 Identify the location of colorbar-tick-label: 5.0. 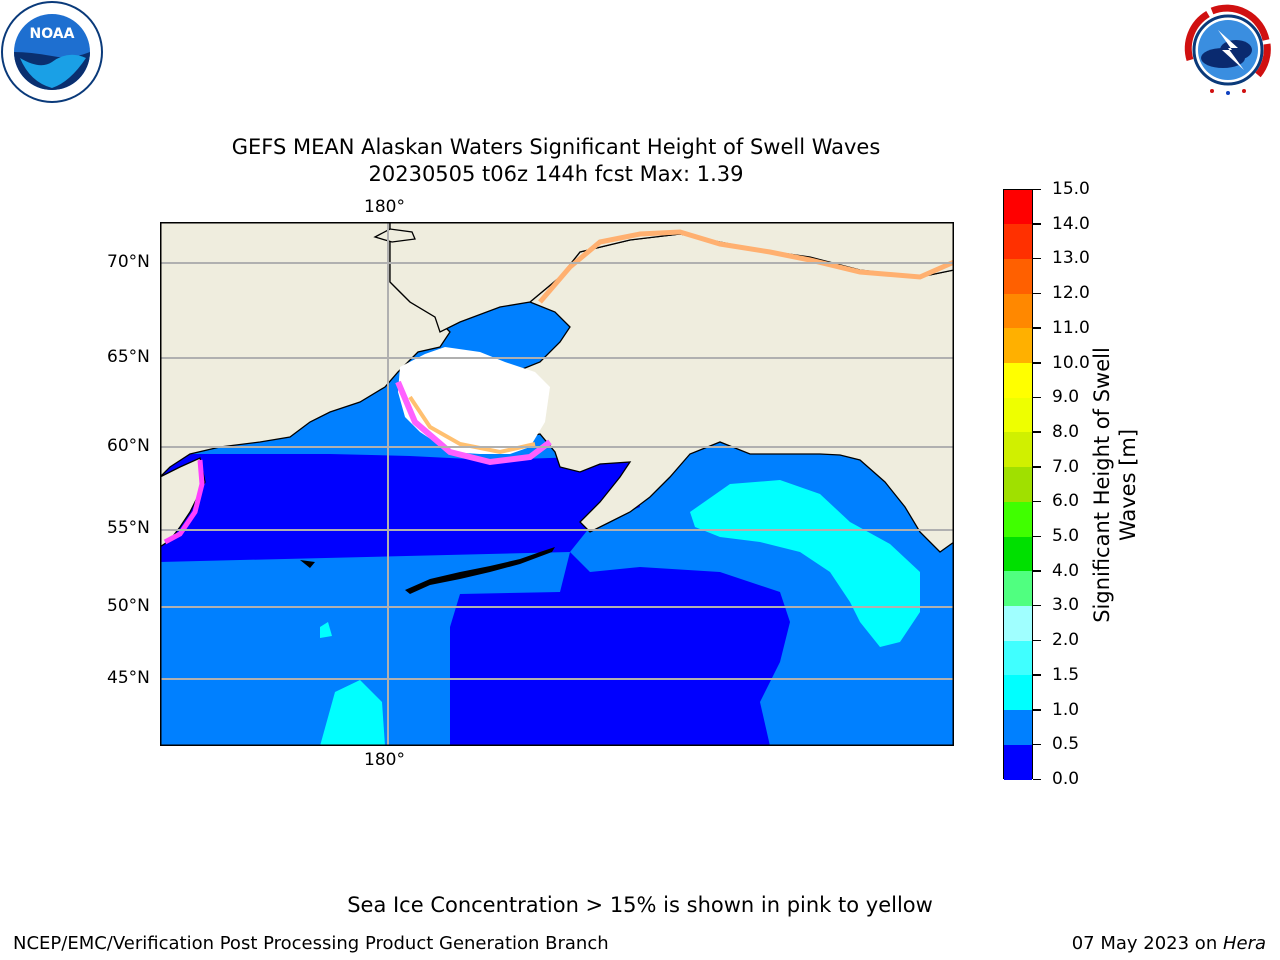
(1066, 536).